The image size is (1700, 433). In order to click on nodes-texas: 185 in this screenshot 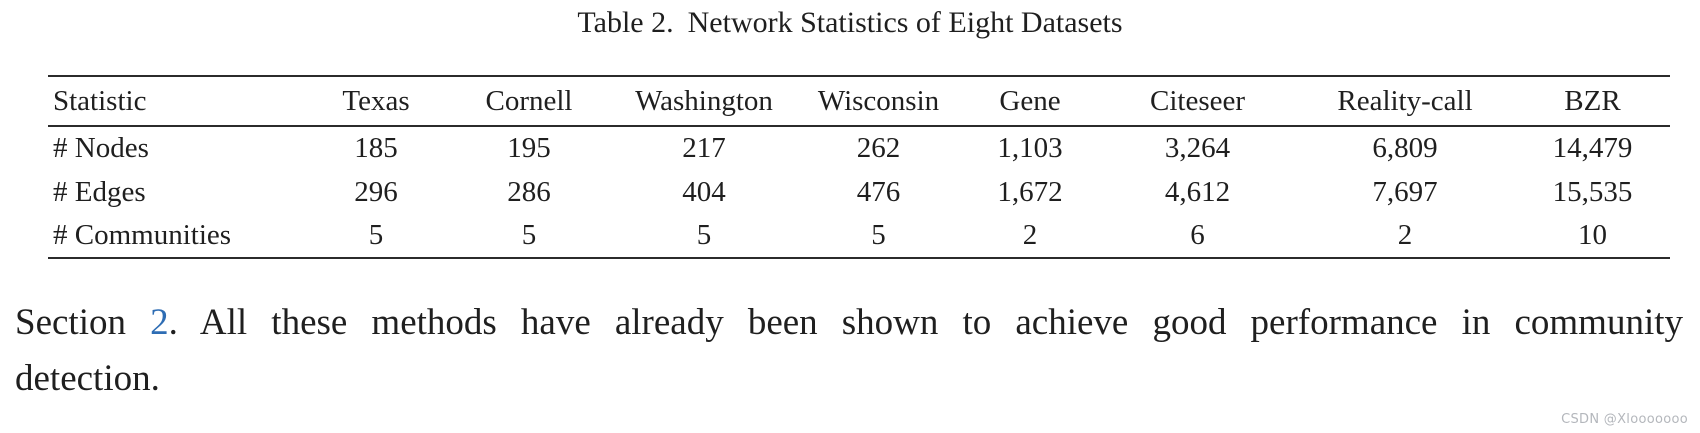, I will do `click(376, 148)`.